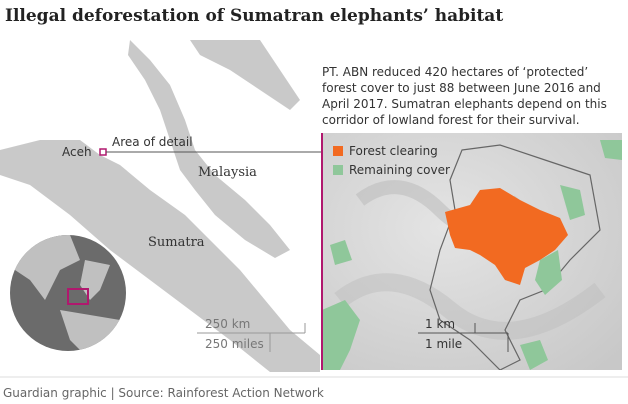 The image size is (628, 404). Describe the element at coordinates (443, 344) in the screenshot. I see `scale-label: 1 mile` at that location.